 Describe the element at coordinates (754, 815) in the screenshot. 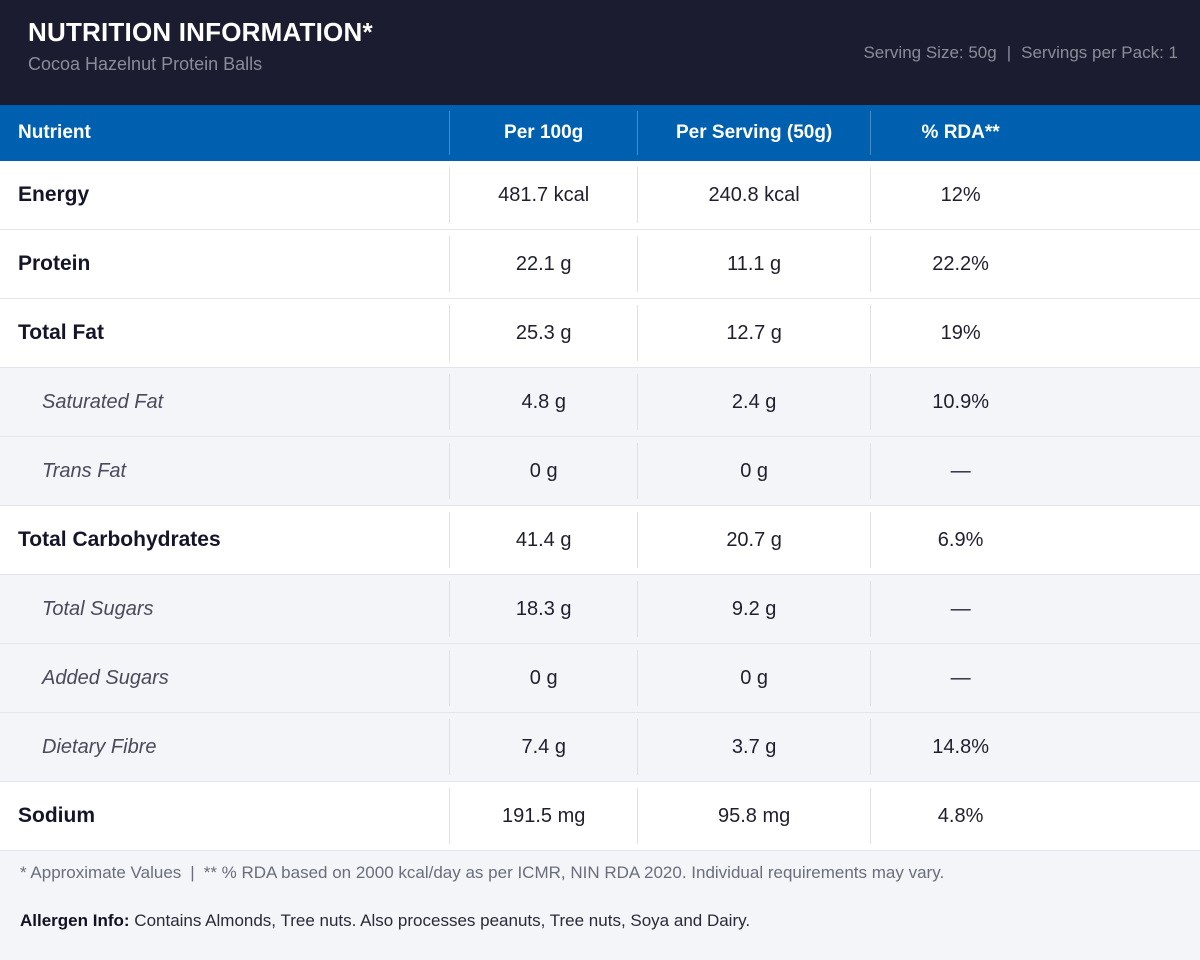

I see `value-per-serving: 95.8 mg` at that location.